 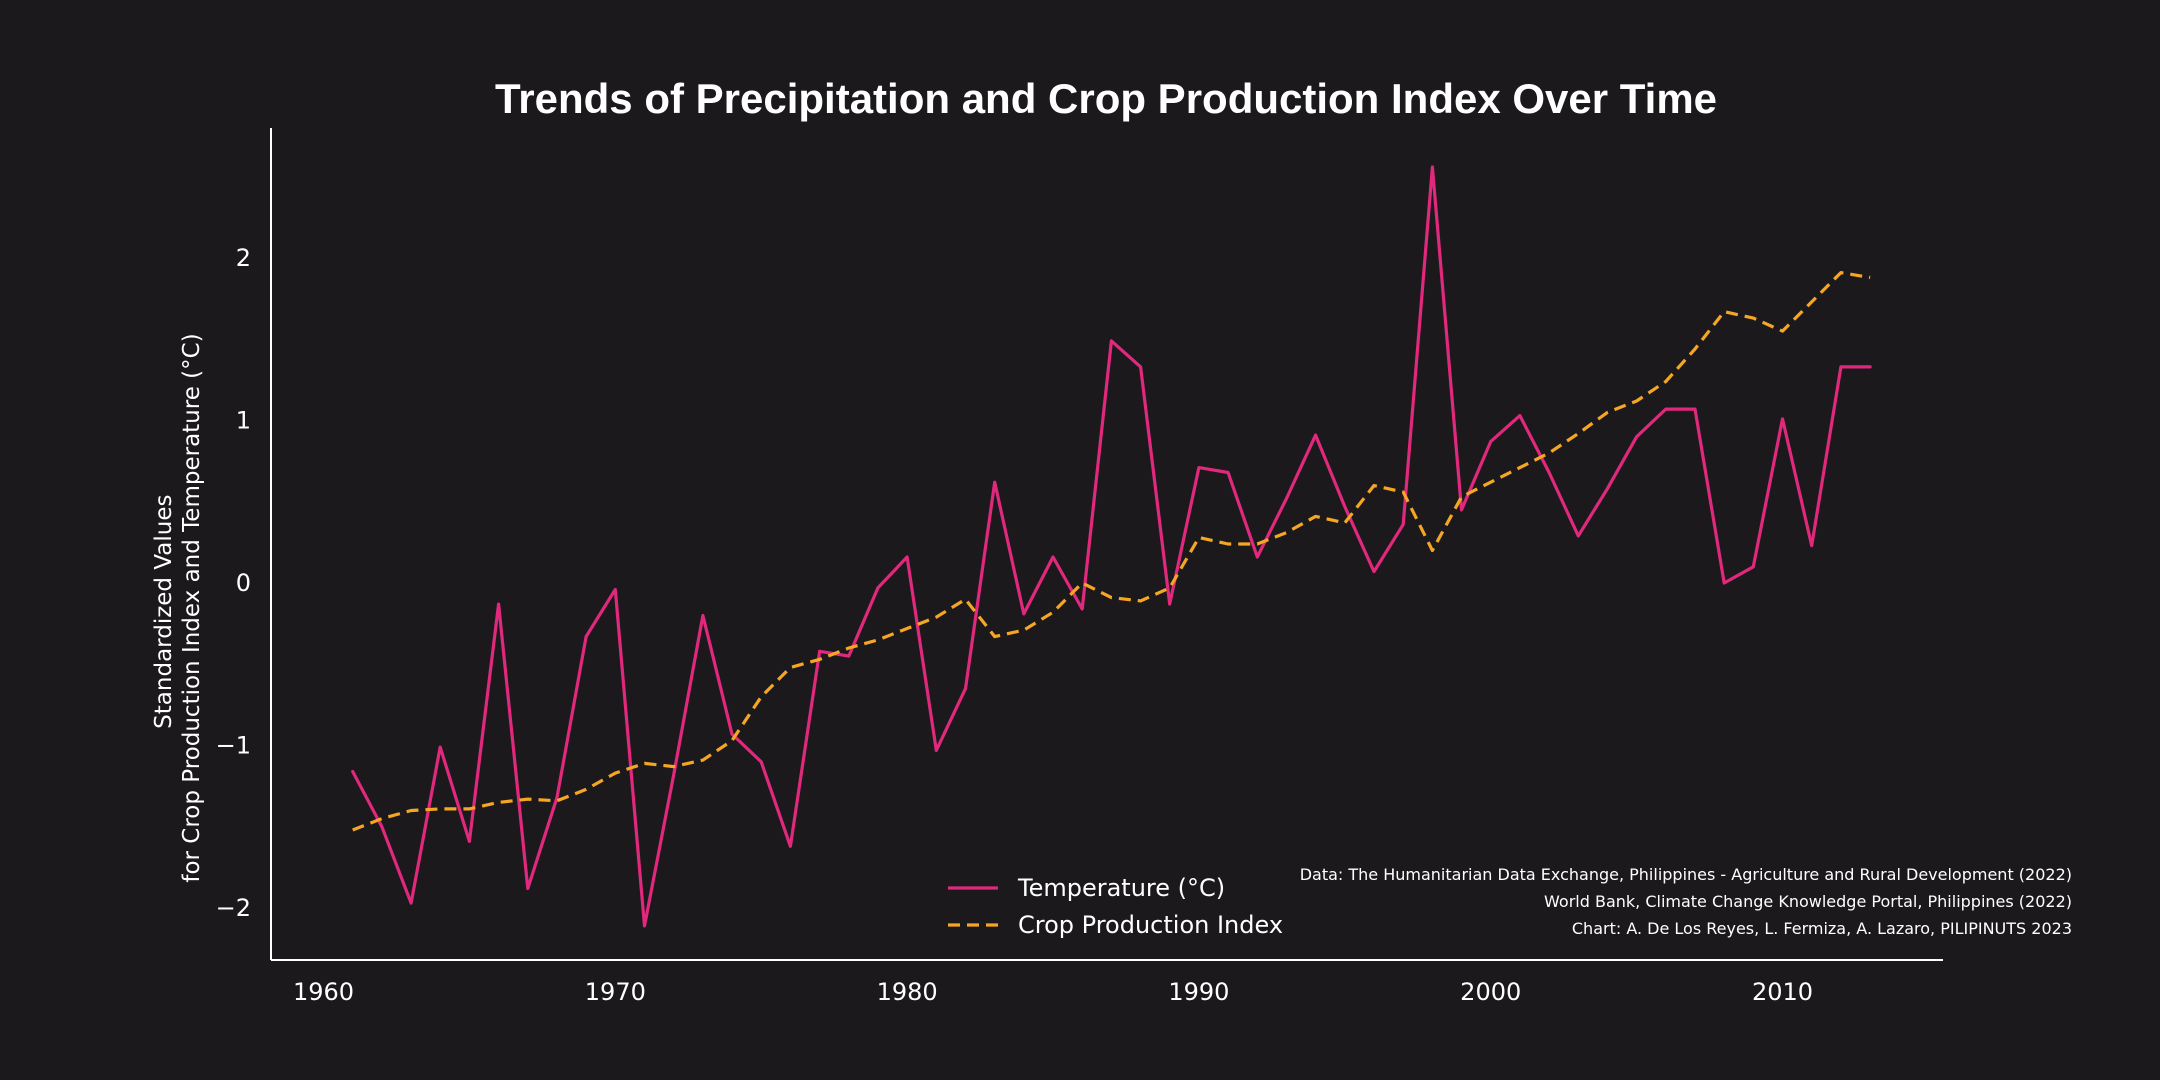 I want to click on y-axis-label-line1: Standardized Values, so click(x=164, y=612).